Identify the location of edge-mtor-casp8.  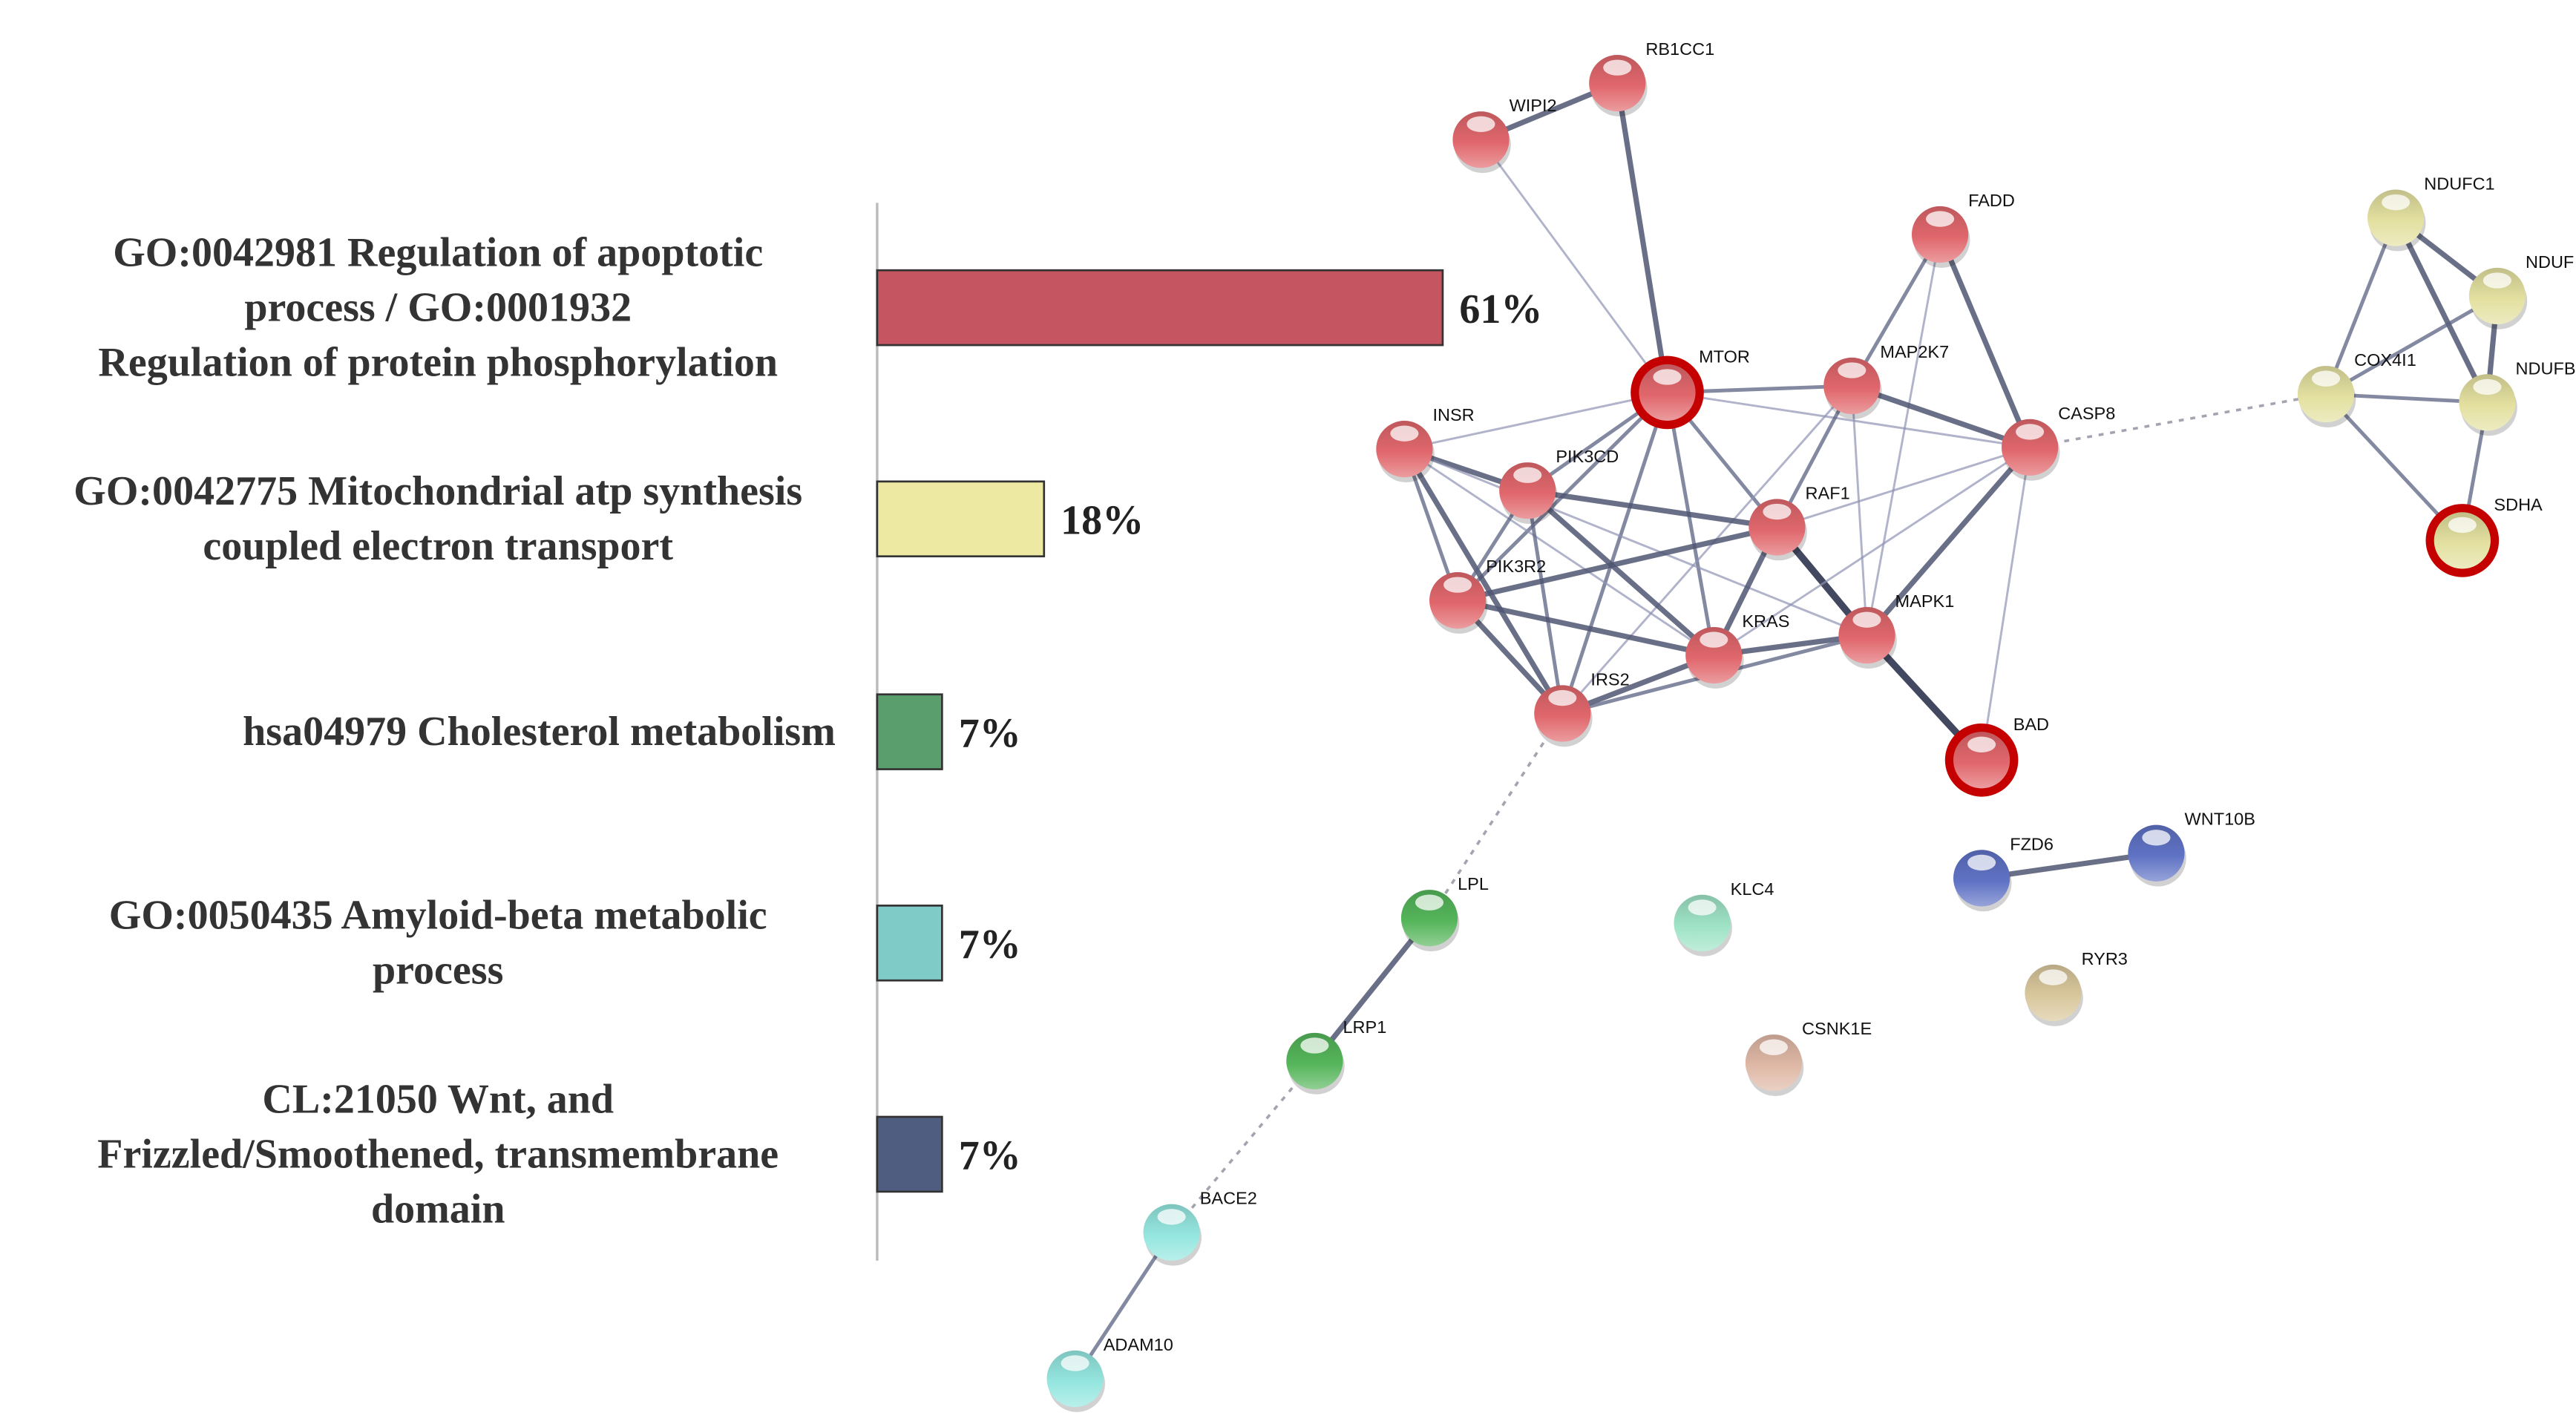
(1849, 420).